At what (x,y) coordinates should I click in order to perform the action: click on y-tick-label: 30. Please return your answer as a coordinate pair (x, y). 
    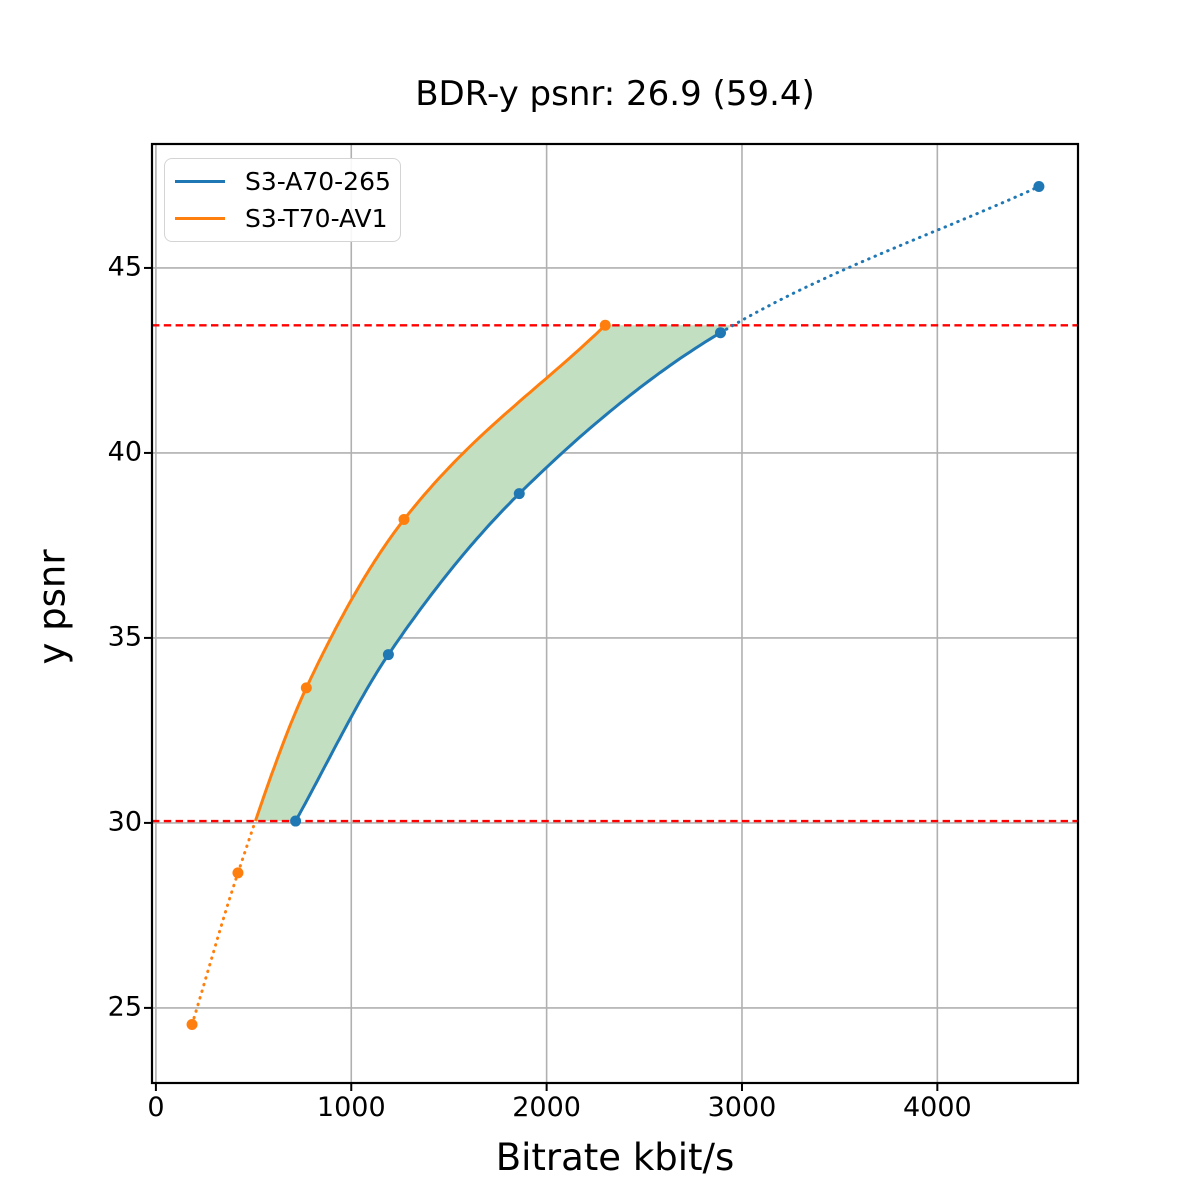
    Looking at the image, I should click on (124, 822).